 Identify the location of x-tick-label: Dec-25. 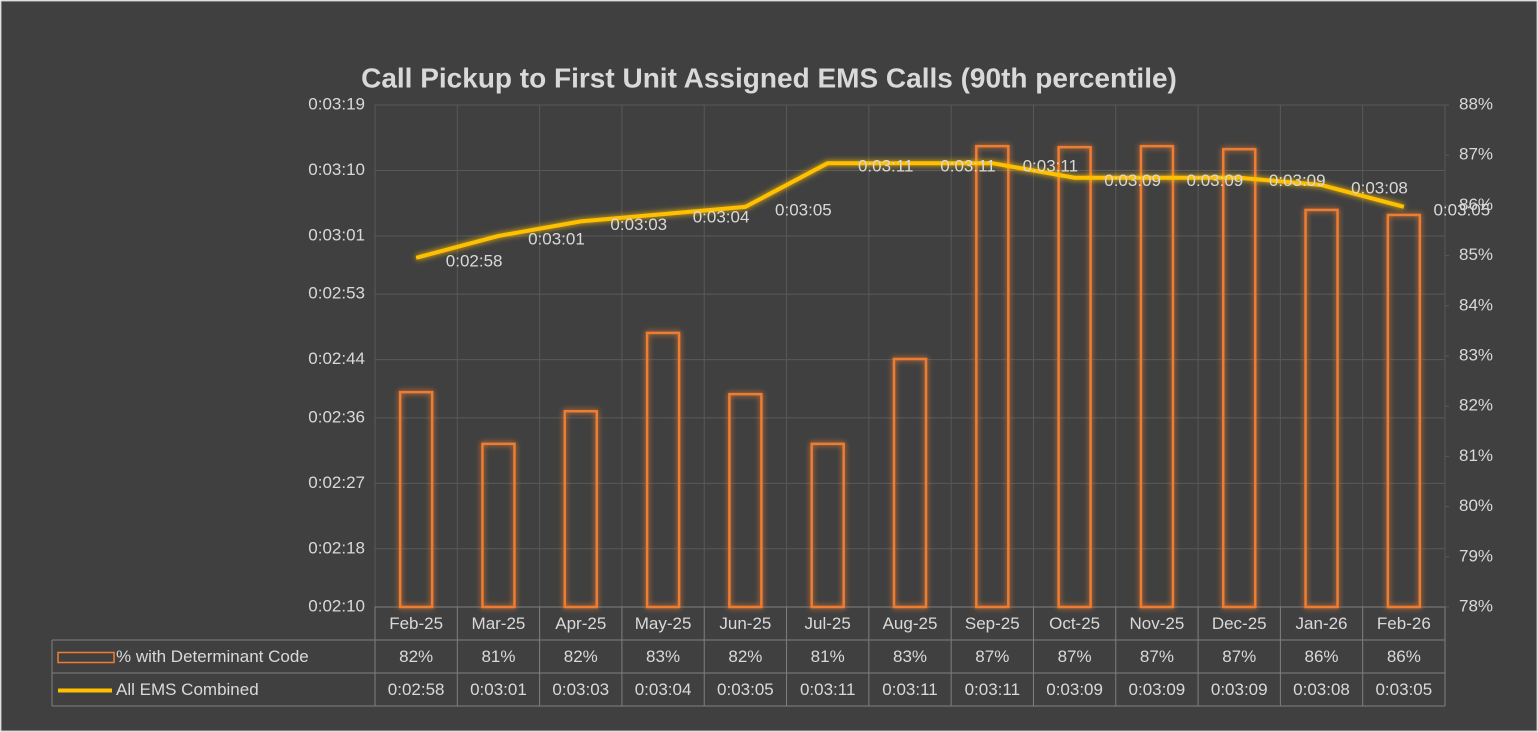
(1239, 623).